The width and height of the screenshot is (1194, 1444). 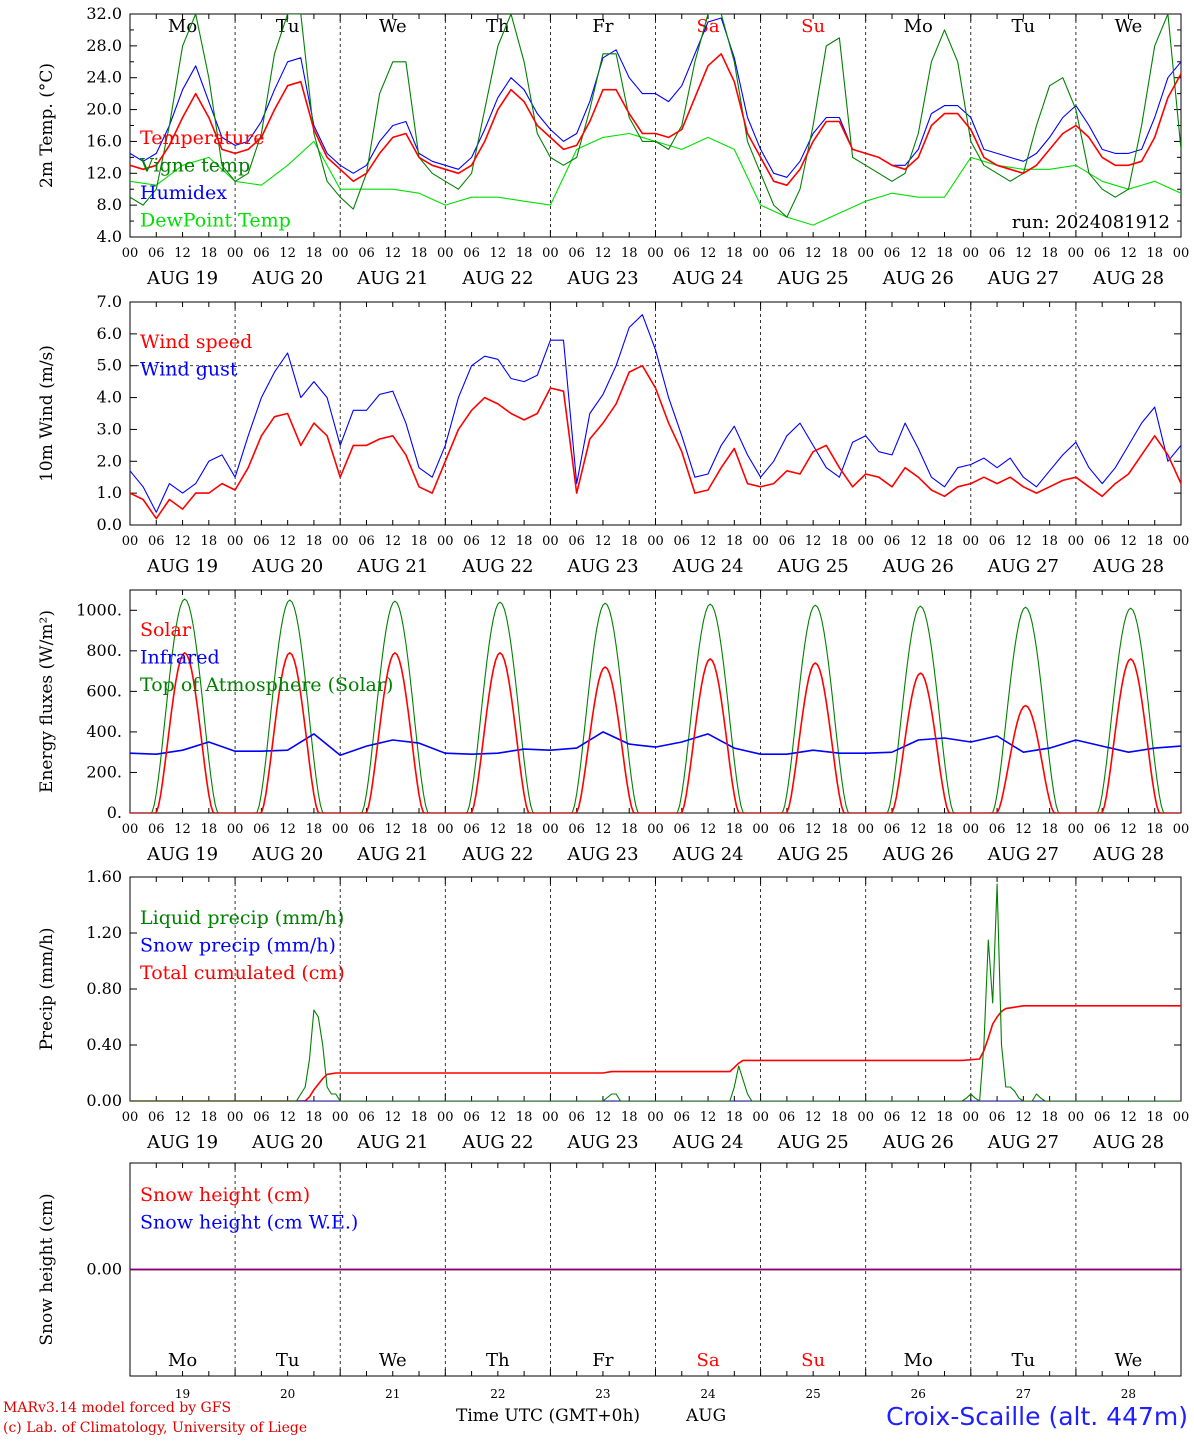 What do you see at coordinates (189, 370) in the screenshot?
I see `legend-entry: Wind gust` at bounding box center [189, 370].